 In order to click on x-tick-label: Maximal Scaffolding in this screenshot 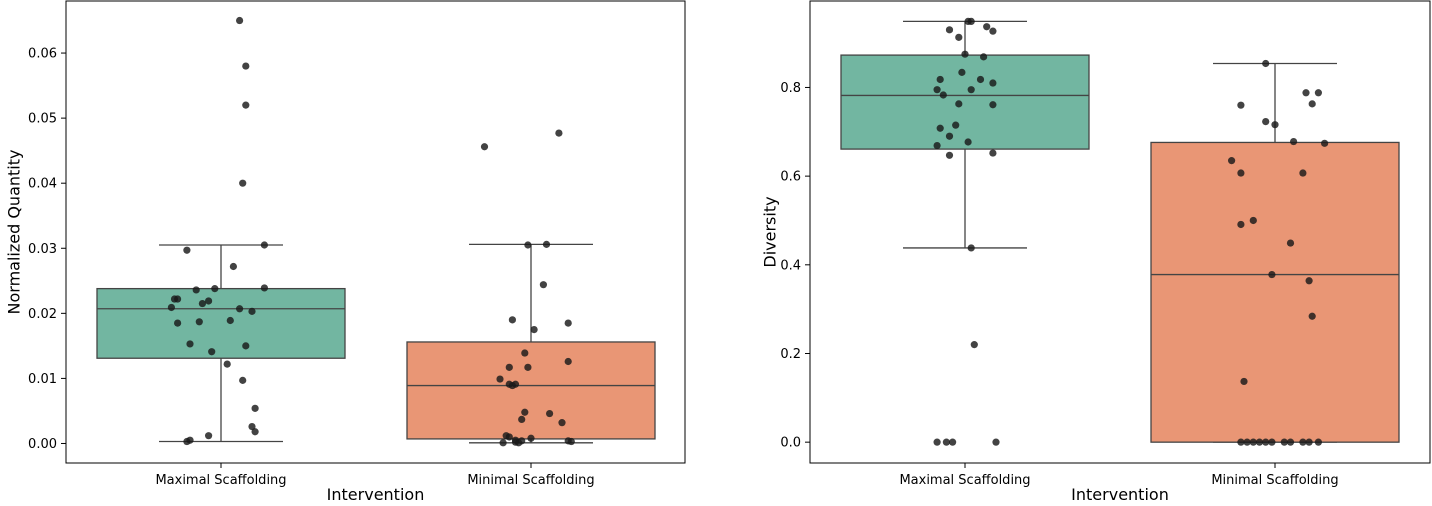, I will do `click(220, 480)`.